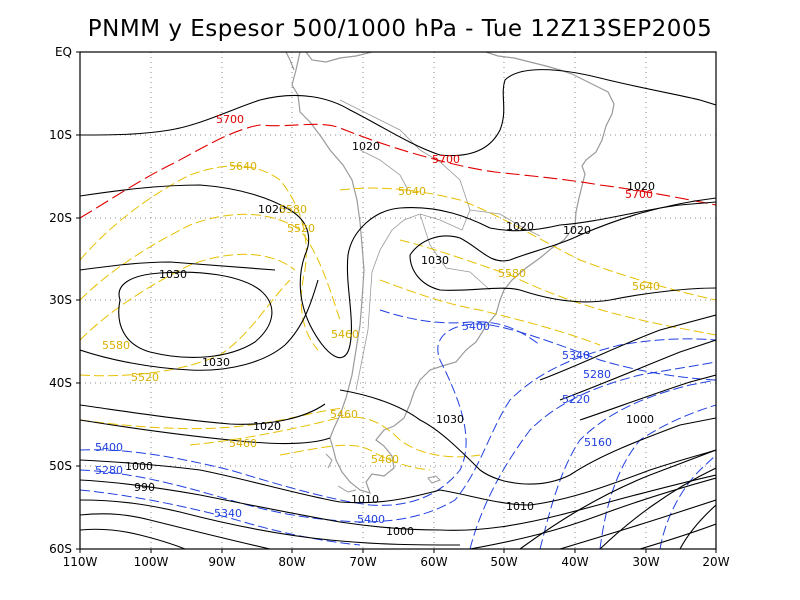  I want to click on lat-label: 30S, so click(60, 300).